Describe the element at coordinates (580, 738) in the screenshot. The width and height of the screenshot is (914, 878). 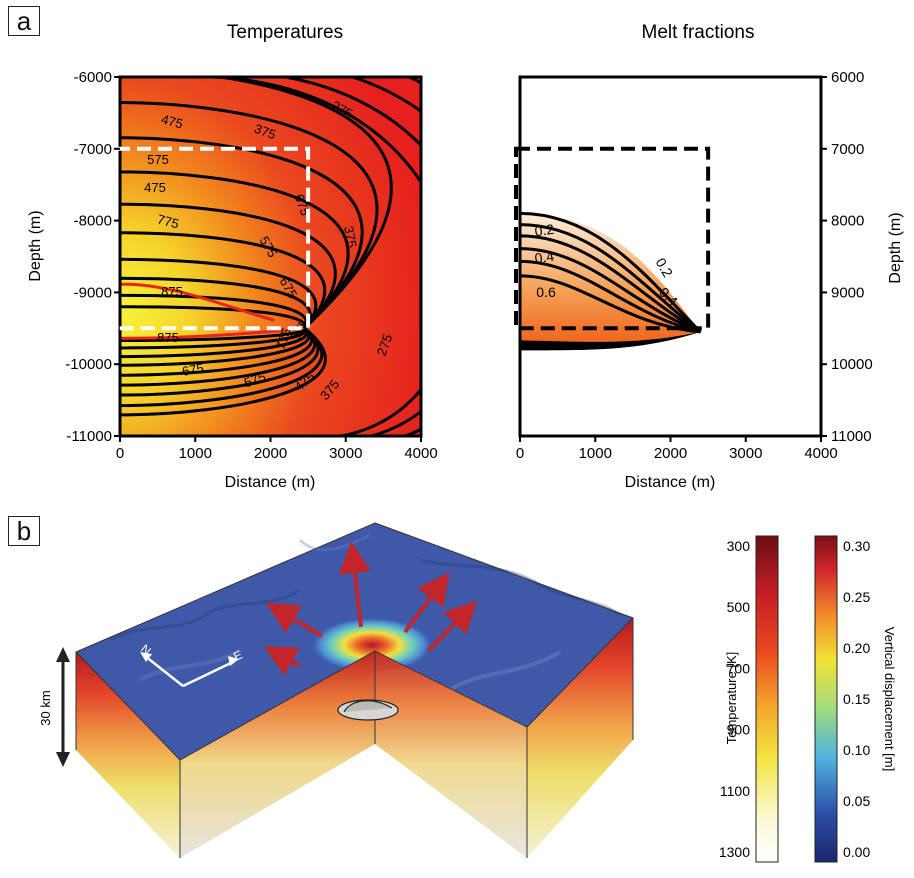
I see `block-face-right` at that location.